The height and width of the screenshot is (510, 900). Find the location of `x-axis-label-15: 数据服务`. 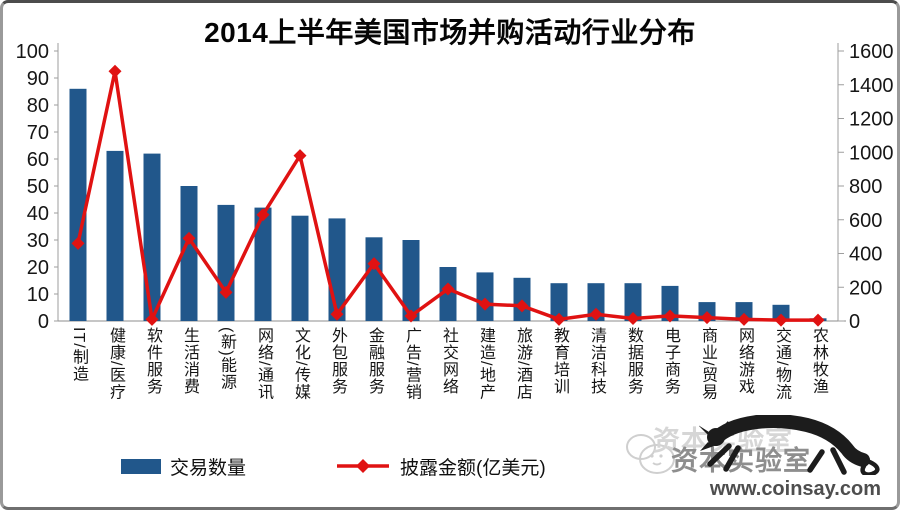

x-axis-label-15: 数据服务 is located at coordinates (633, 361).